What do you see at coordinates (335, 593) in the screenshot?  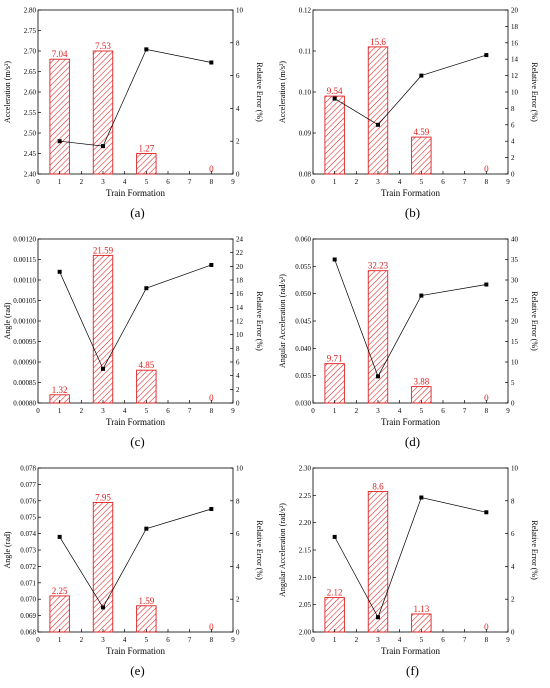 I see `bar-data-label: 2.12` at bounding box center [335, 593].